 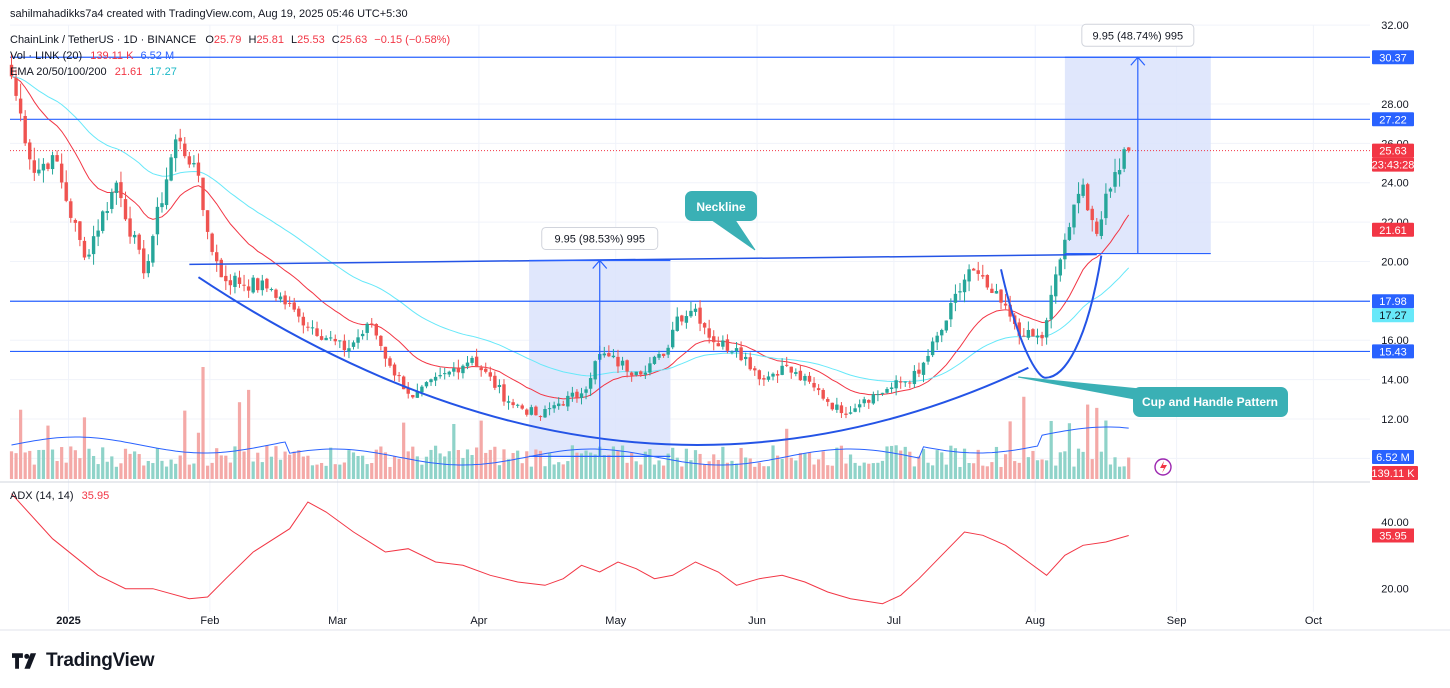 I want to click on neckline-callout: Neckline, so click(x=721, y=221).